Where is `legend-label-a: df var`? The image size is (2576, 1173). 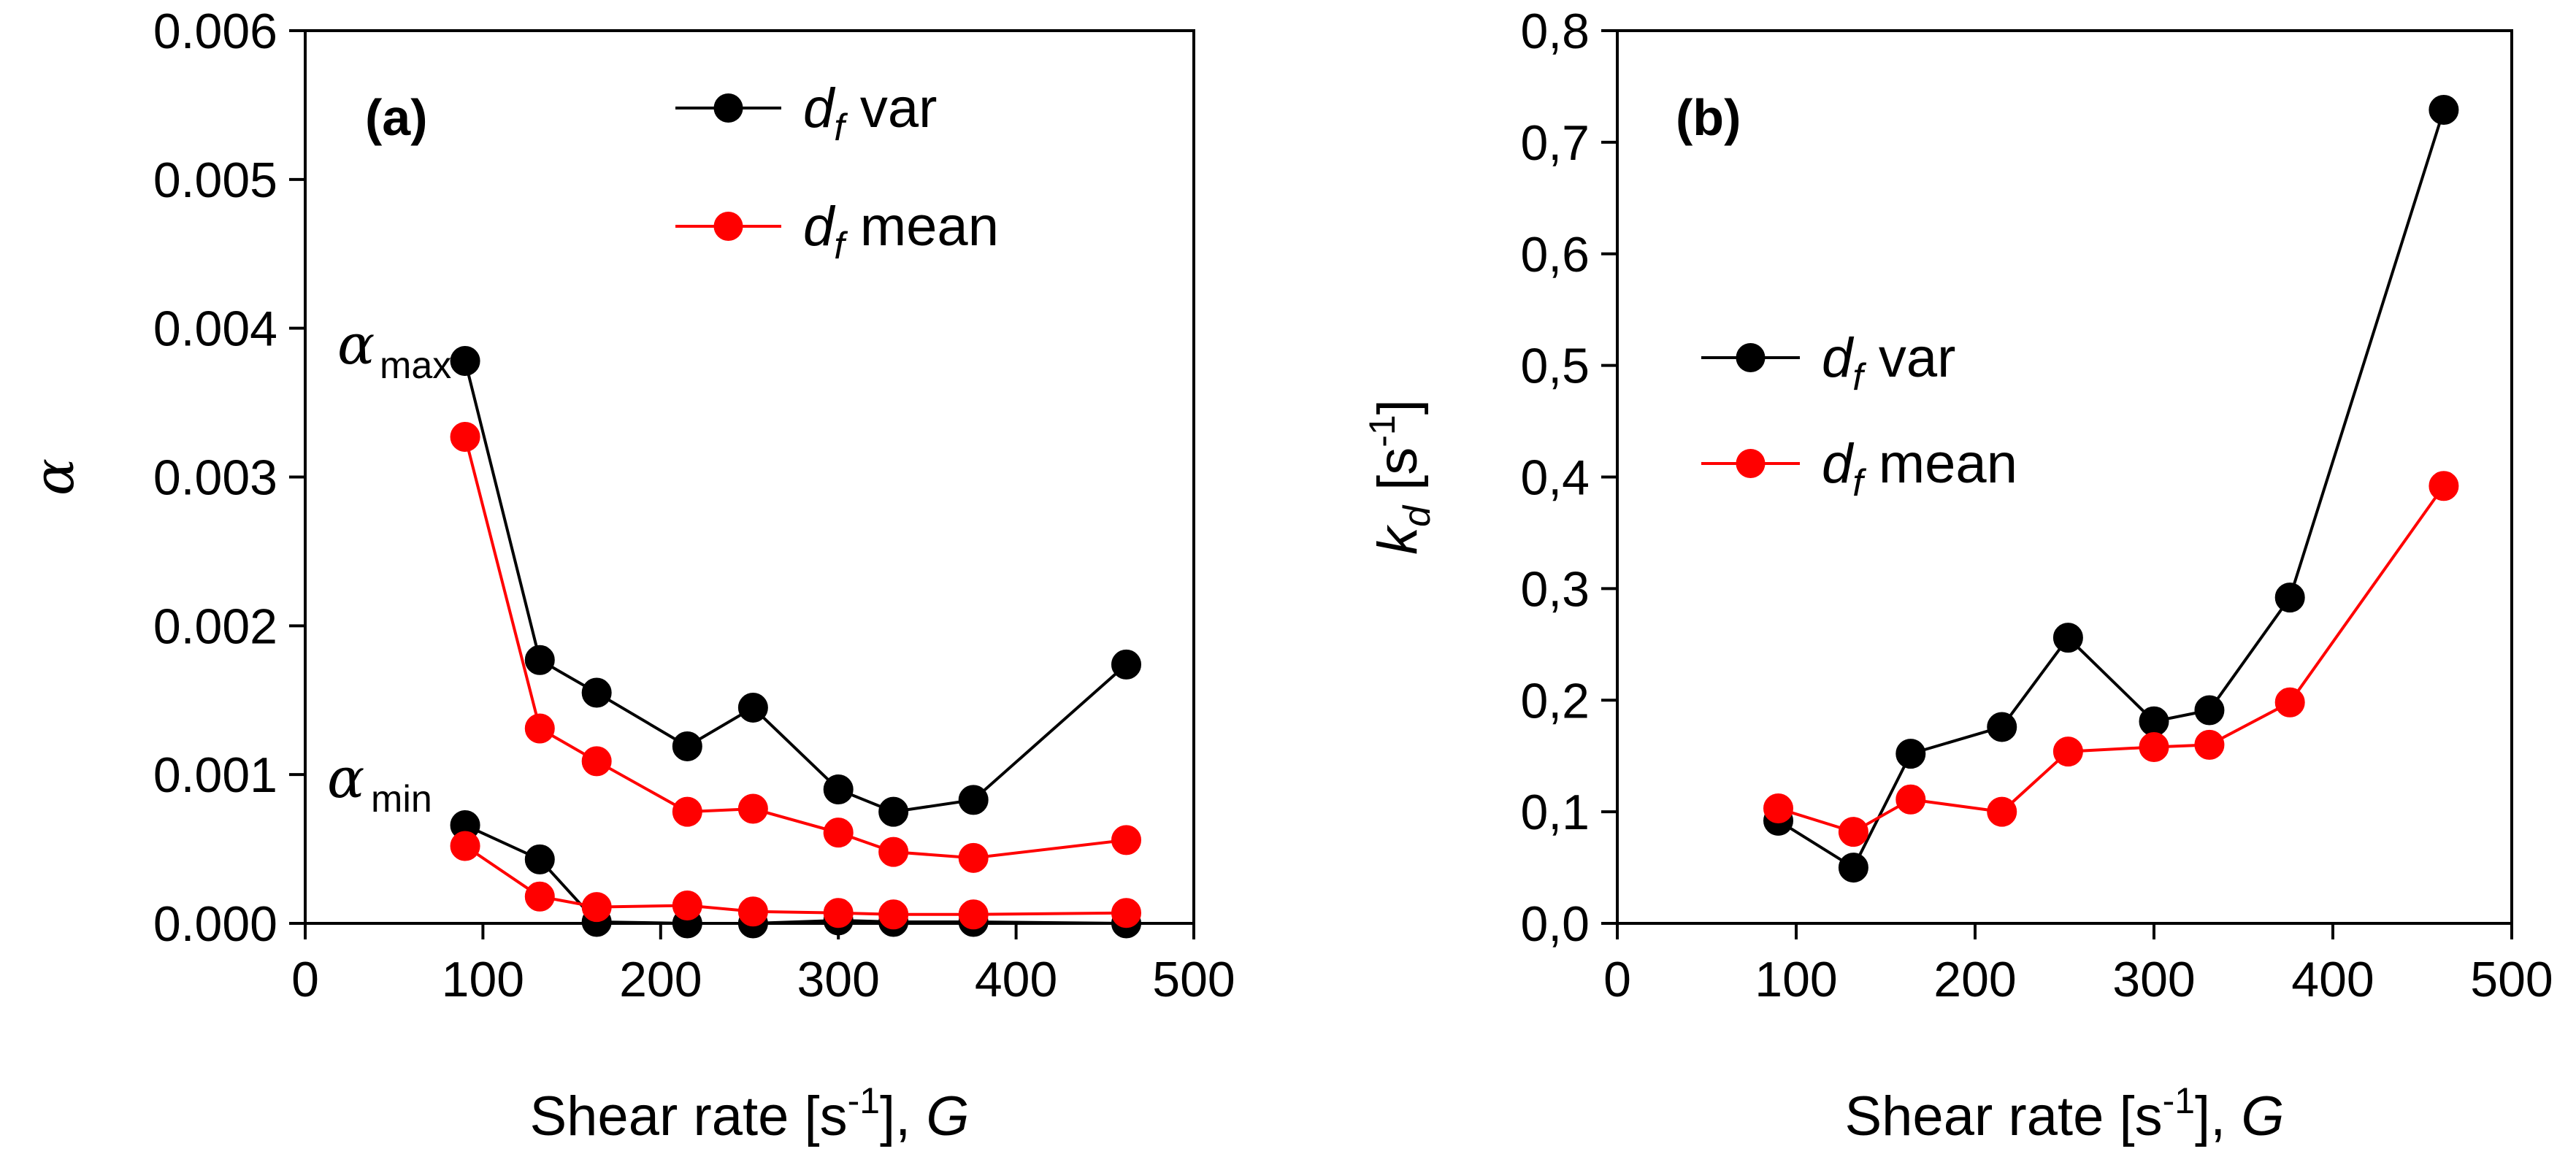
legend-label-a: df var is located at coordinates (870, 113).